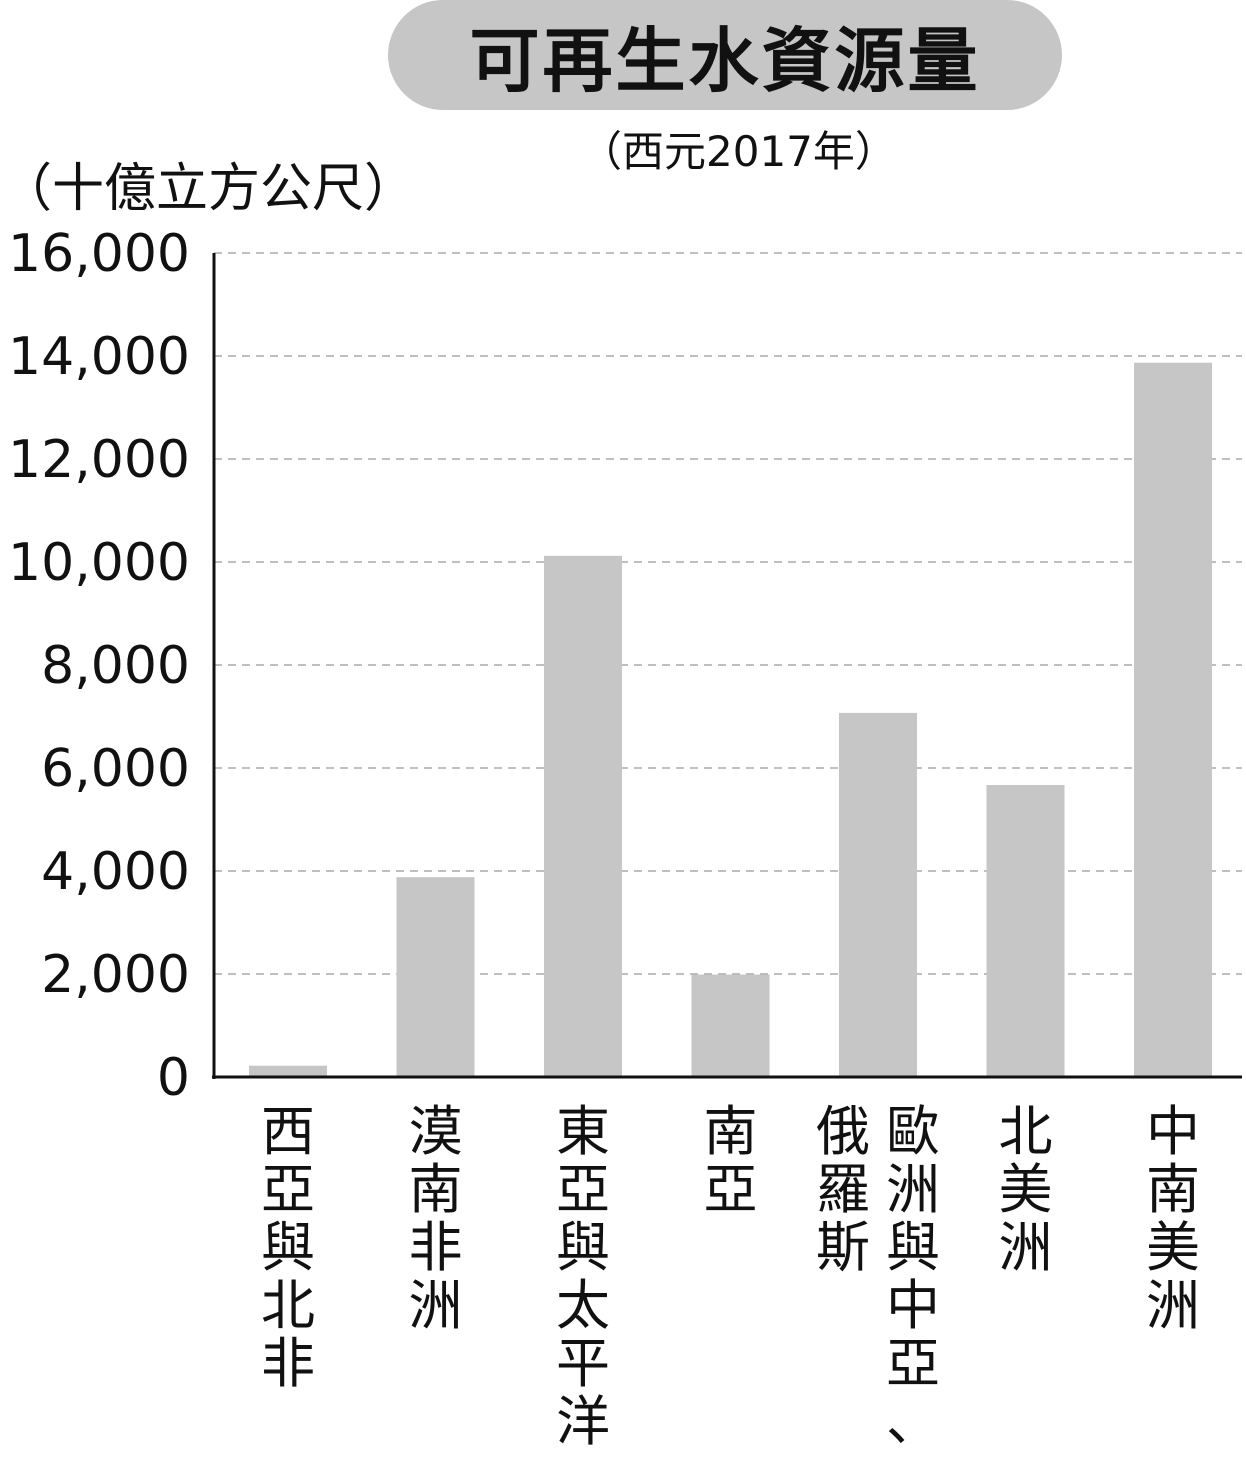  Describe the element at coordinates (99, 563) in the screenshot. I see `y-tick-label: 10,000` at that location.